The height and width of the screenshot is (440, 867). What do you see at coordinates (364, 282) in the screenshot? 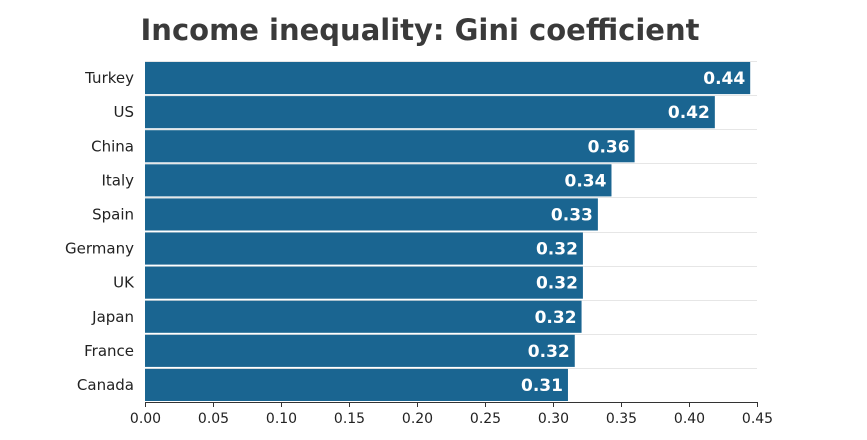
I see `bar-uk` at bounding box center [364, 282].